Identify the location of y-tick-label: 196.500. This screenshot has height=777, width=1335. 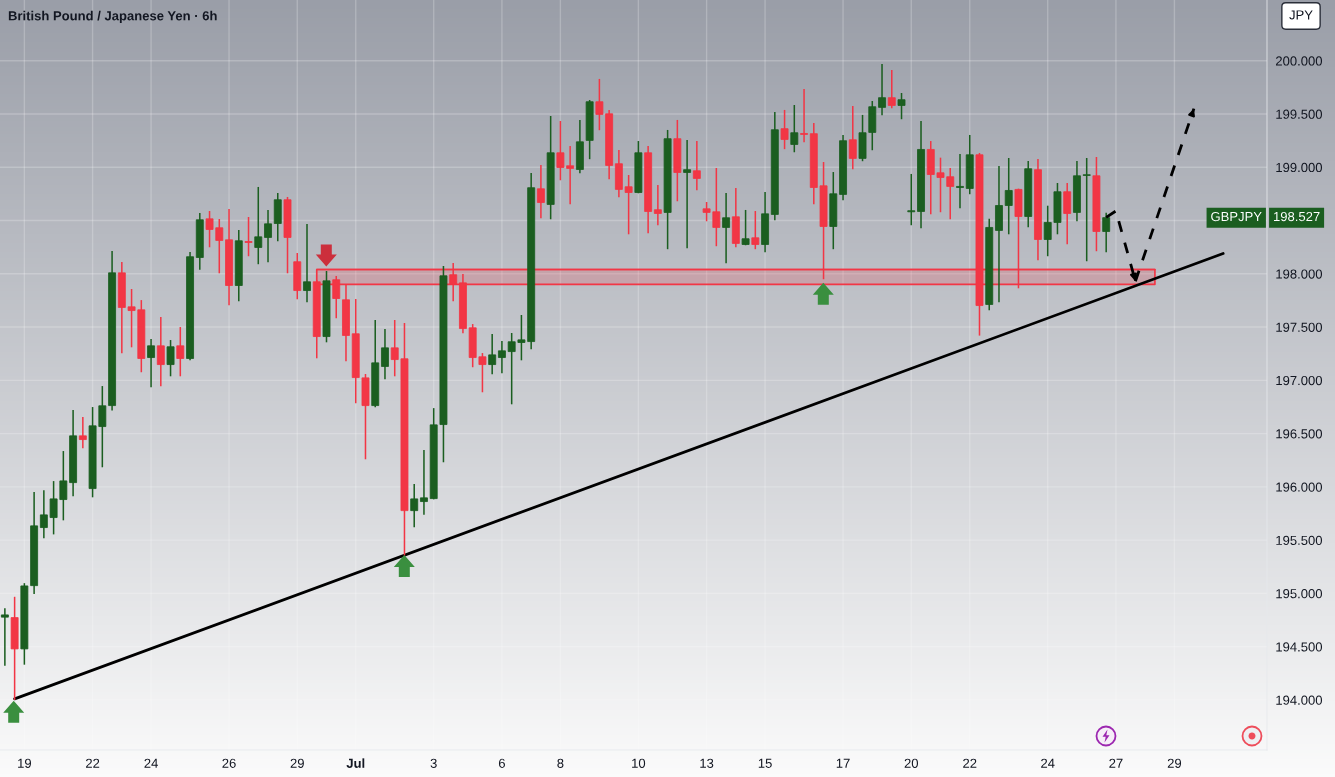
(1299, 434).